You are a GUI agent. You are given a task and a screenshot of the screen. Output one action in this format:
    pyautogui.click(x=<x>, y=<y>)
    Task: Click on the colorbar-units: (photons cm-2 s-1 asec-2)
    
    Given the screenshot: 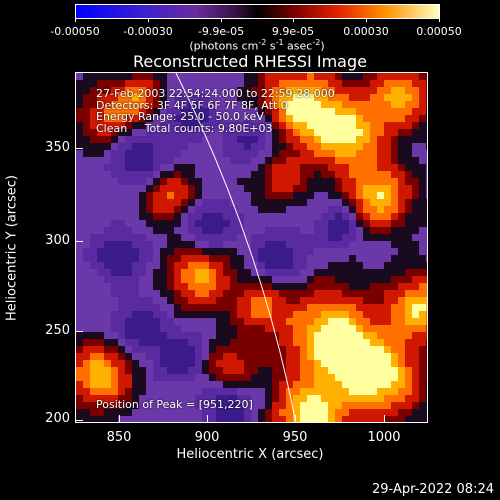 What is the action you would take?
    pyautogui.click(x=256, y=45)
    